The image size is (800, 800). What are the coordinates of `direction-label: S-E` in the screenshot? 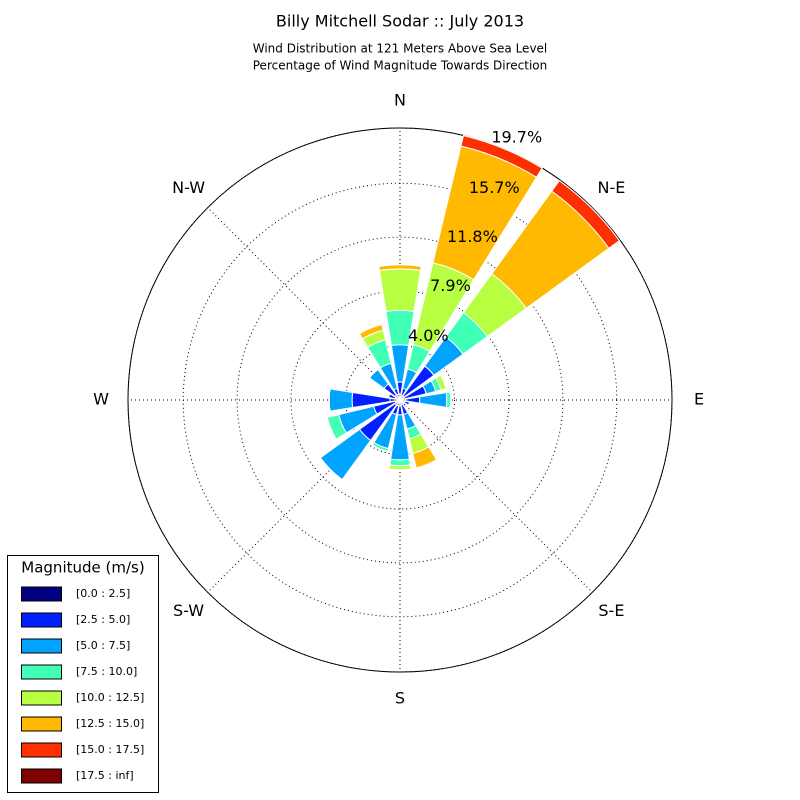 It's located at (611, 610).